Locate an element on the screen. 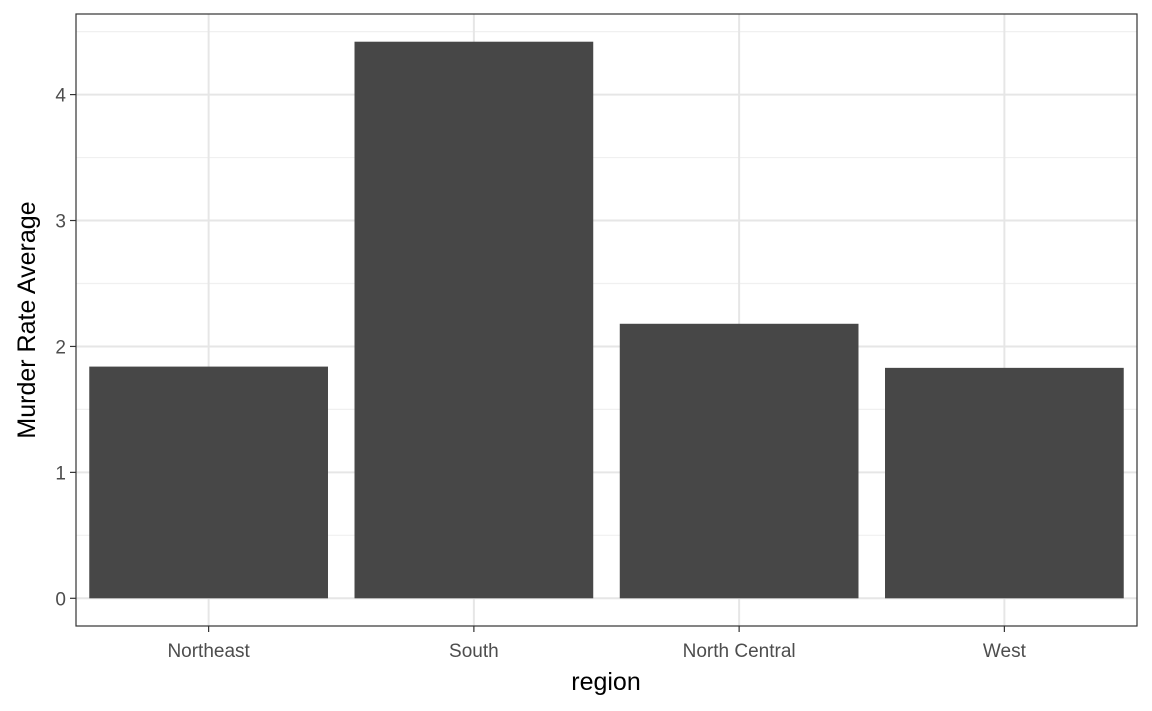 The height and width of the screenshot is (711, 1152). bar-northeast is located at coordinates (208, 482).